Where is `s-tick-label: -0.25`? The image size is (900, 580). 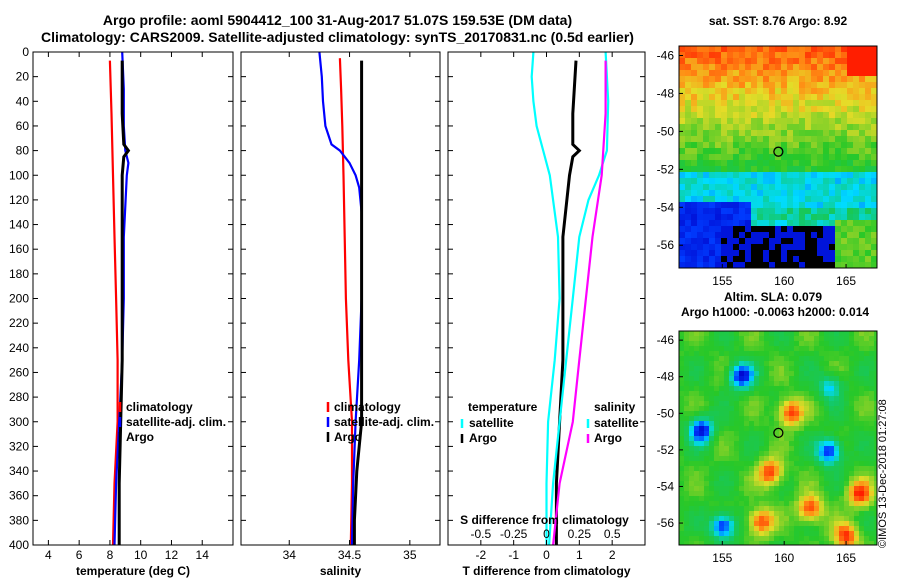 s-tick-label: -0.25 is located at coordinates (514, 534).